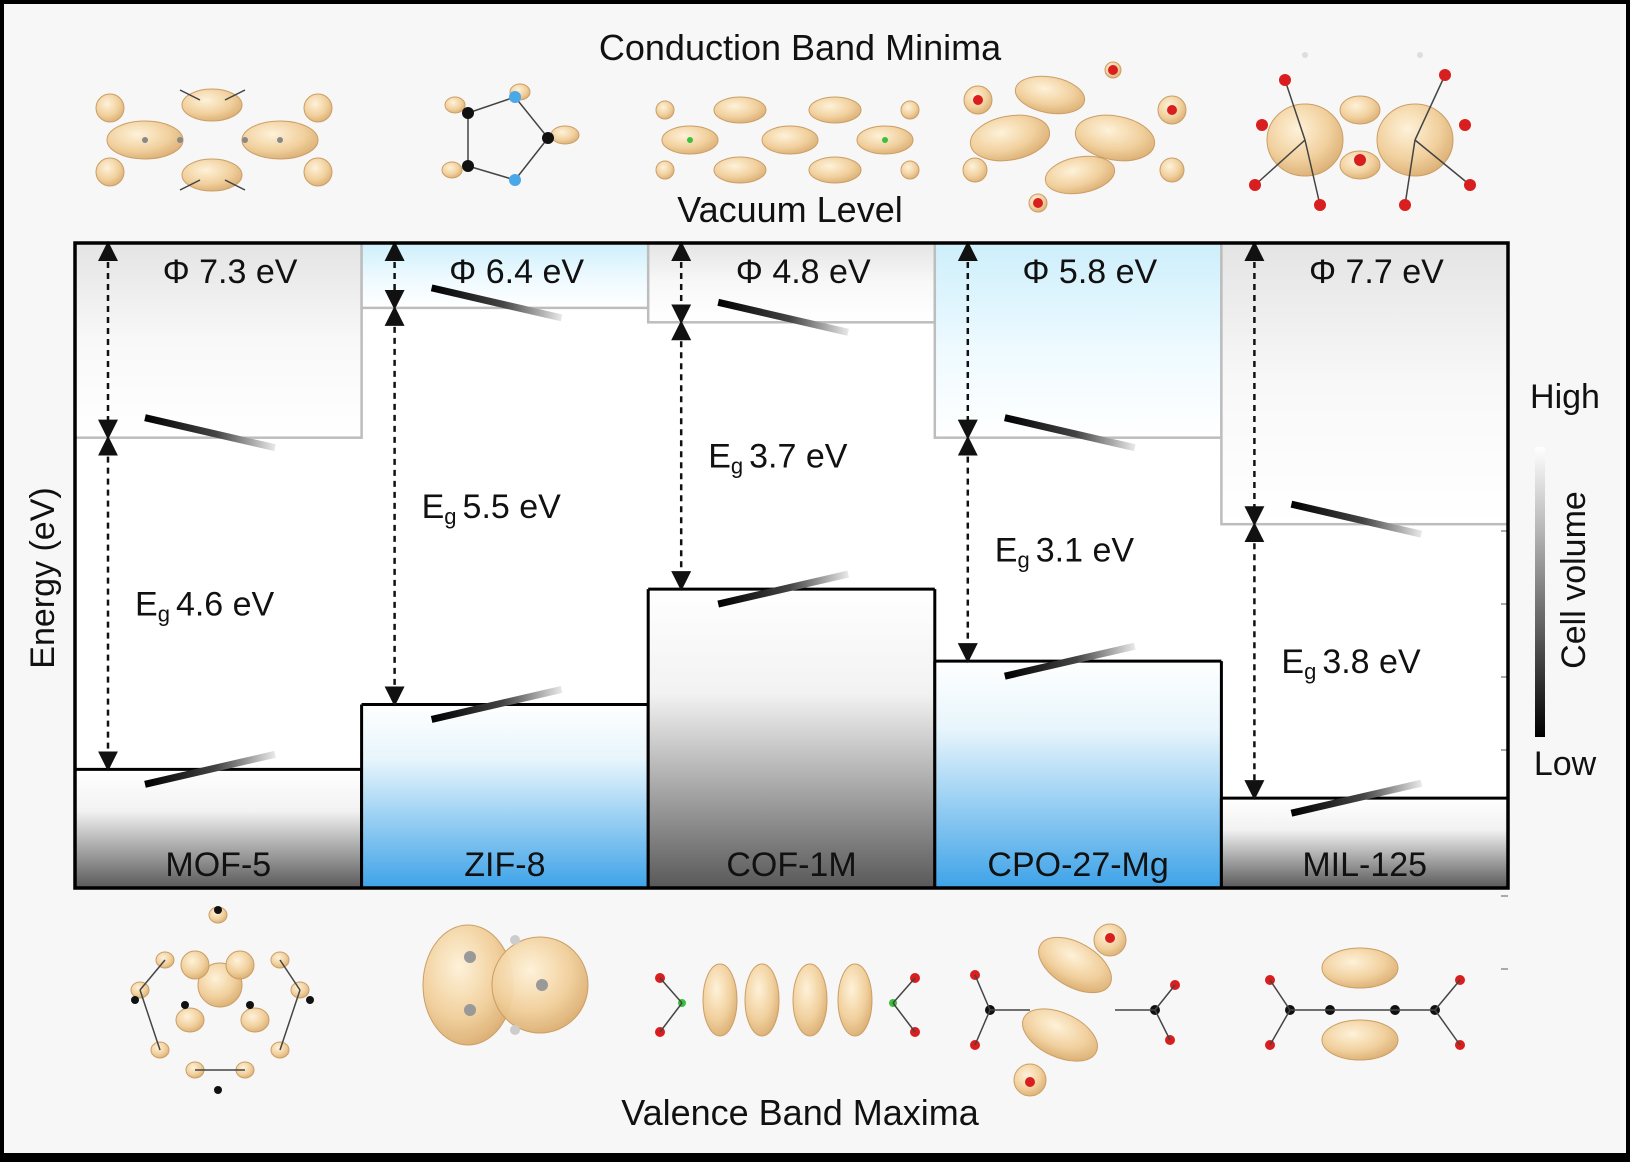  I want to click on work-function-label: Φ 5.8 eV, so click(1089, 272).